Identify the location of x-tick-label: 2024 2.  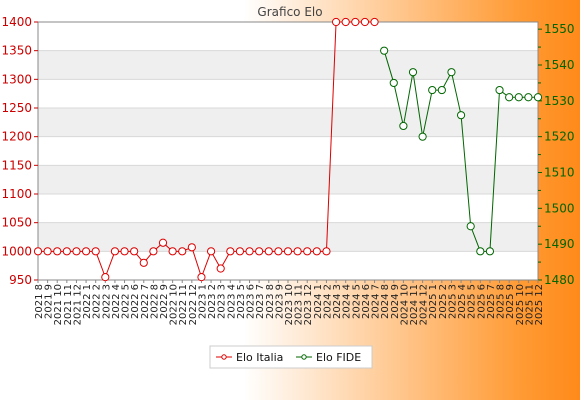
(327, 301).